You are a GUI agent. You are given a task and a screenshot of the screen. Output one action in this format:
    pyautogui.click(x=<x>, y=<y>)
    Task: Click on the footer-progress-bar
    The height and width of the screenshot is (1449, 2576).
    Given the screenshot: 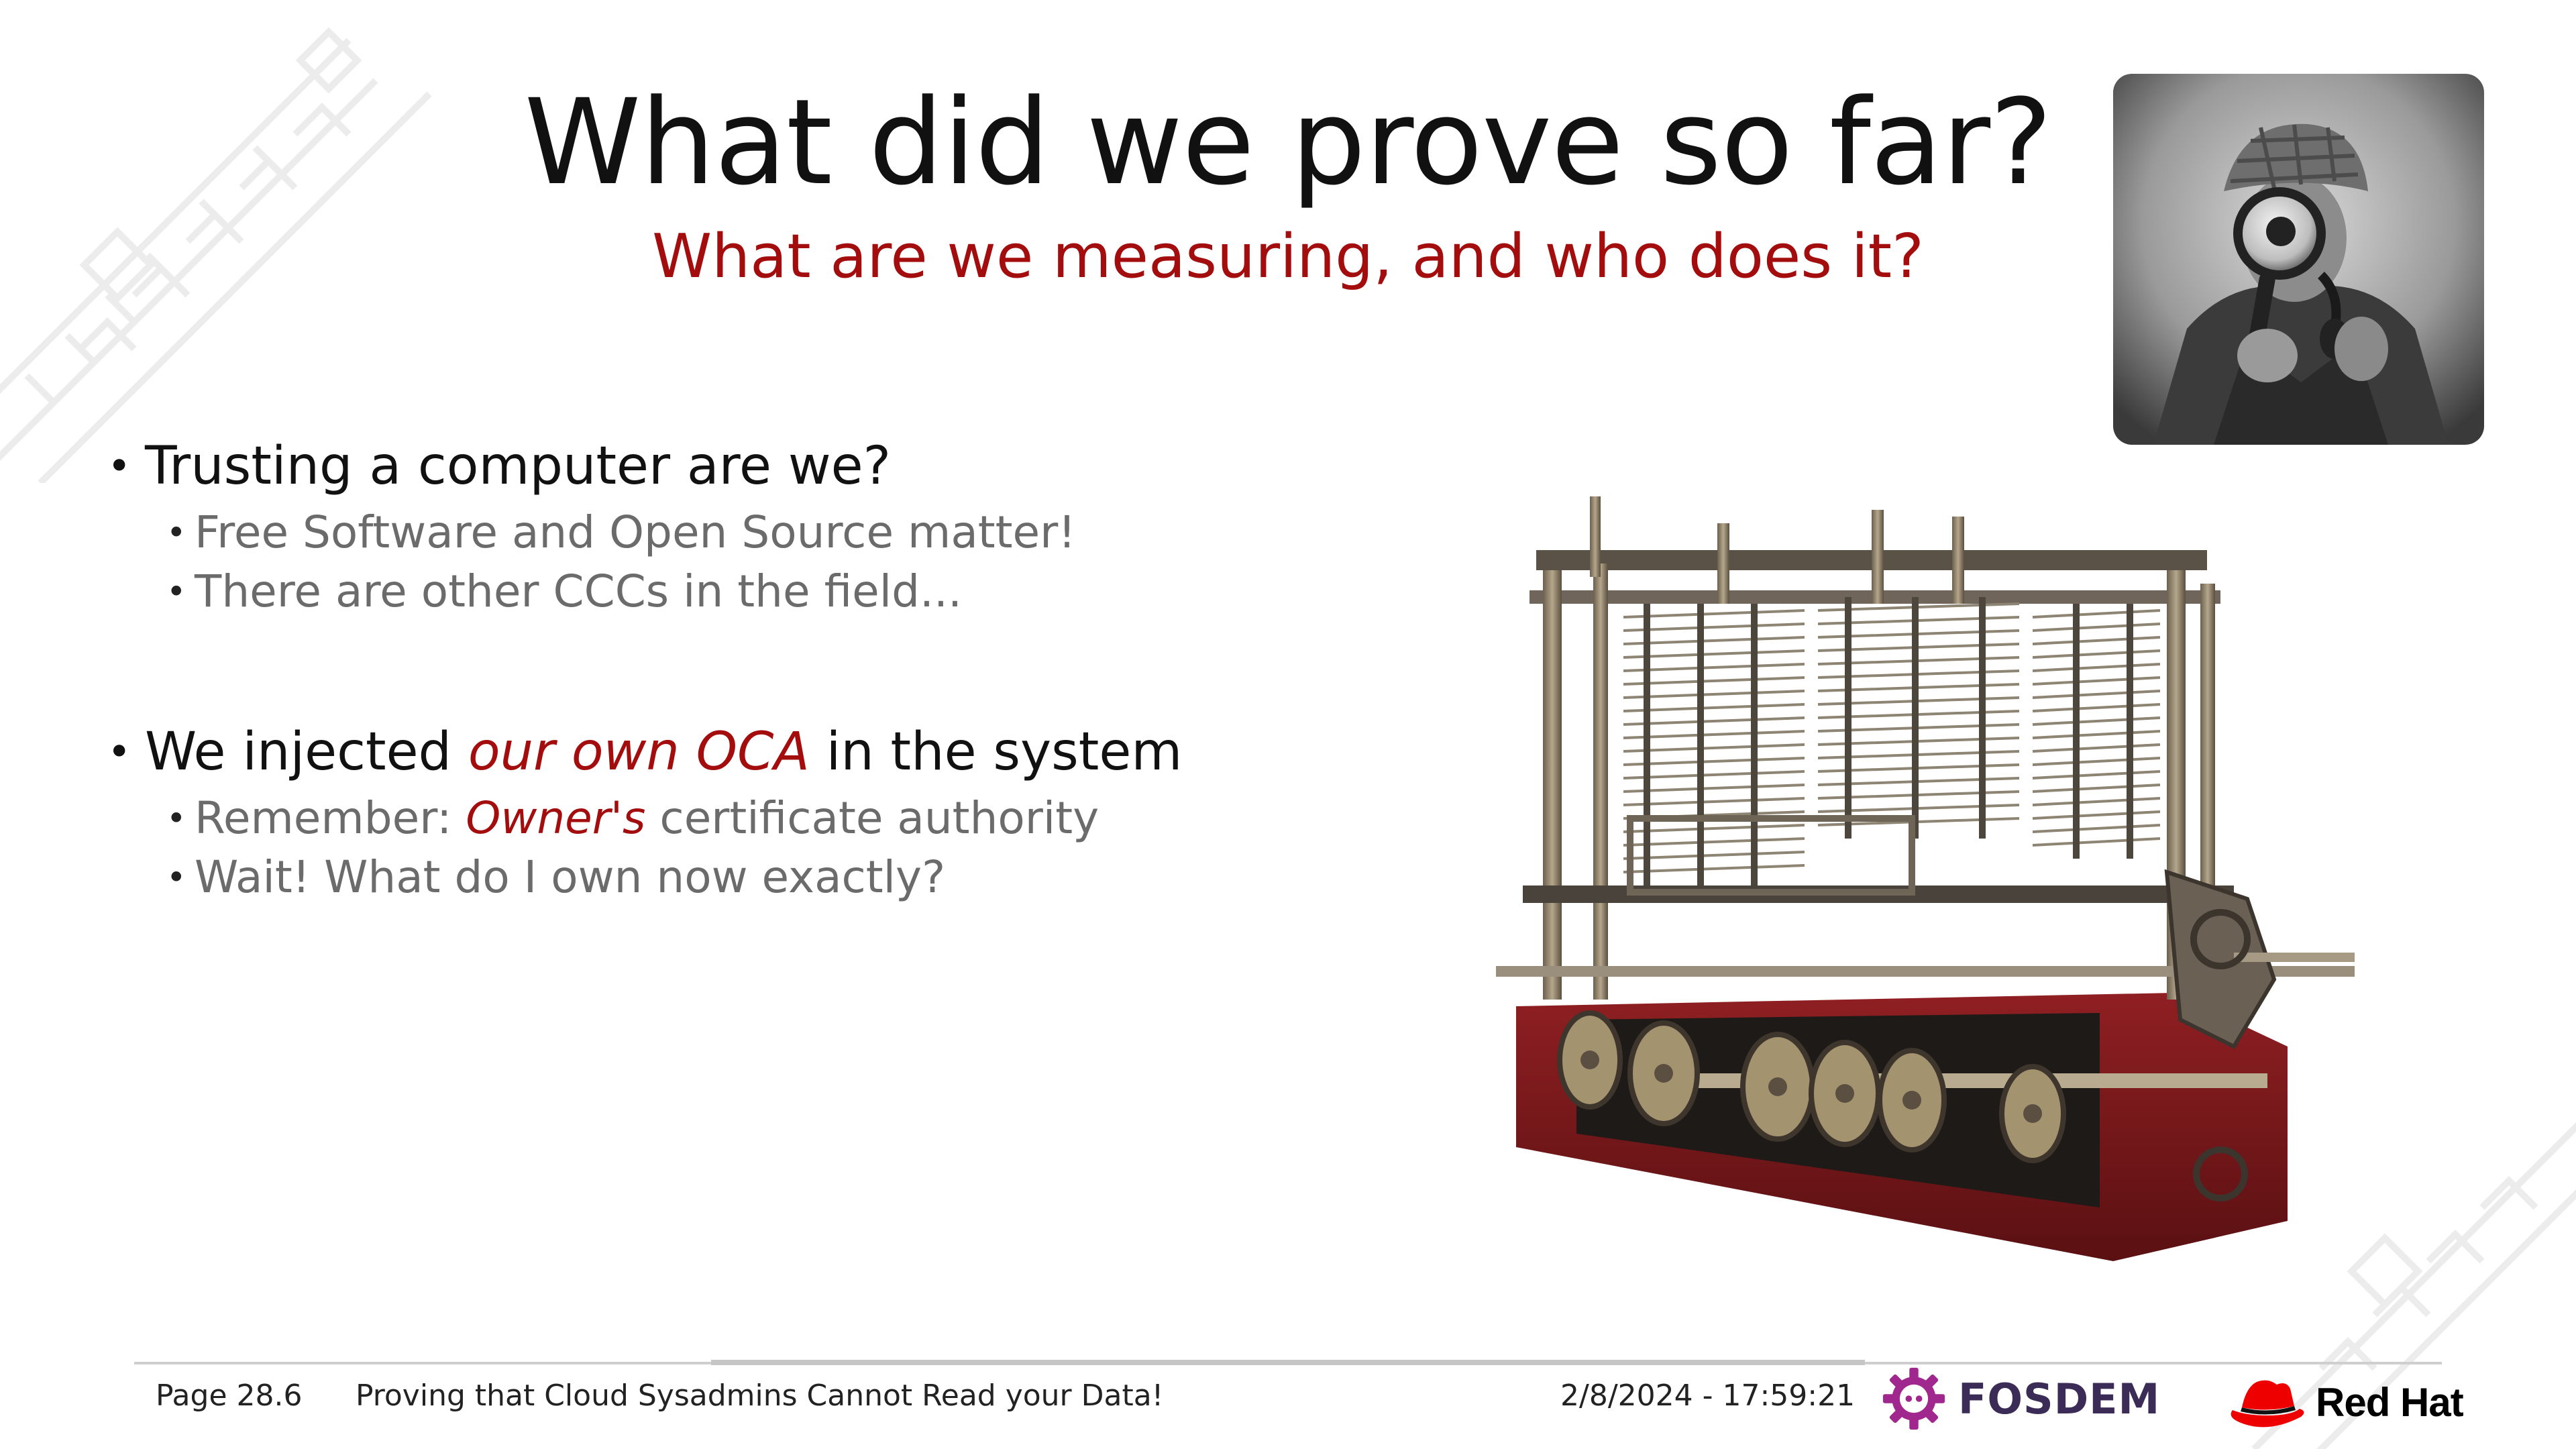 What is the action you would take?
    pyautogui.click(x=1288, y=1362)
    